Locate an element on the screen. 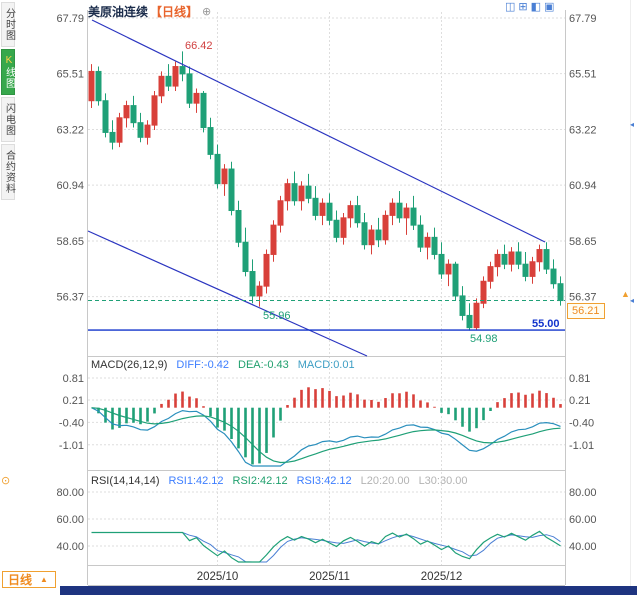 The image size is (637, 595). rsi-title: RSI(14,14,14) is located at coordinates (125, 481).